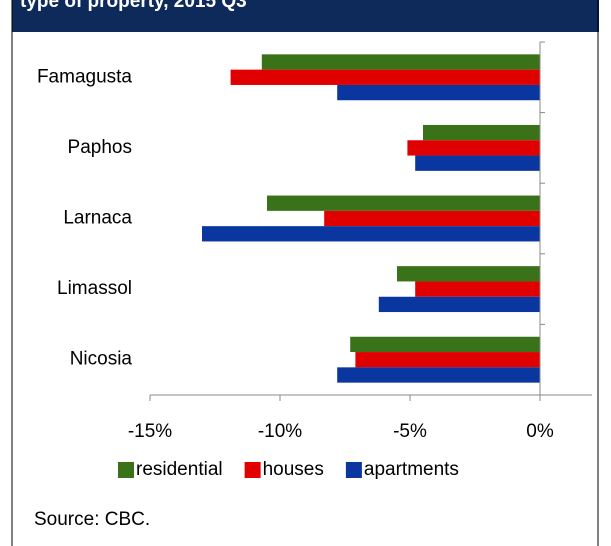 This screenshot has width=611, height=546. Describe the element at coordinates (179, 469) in the screenshot. I see `legend-label: residential` at that location.